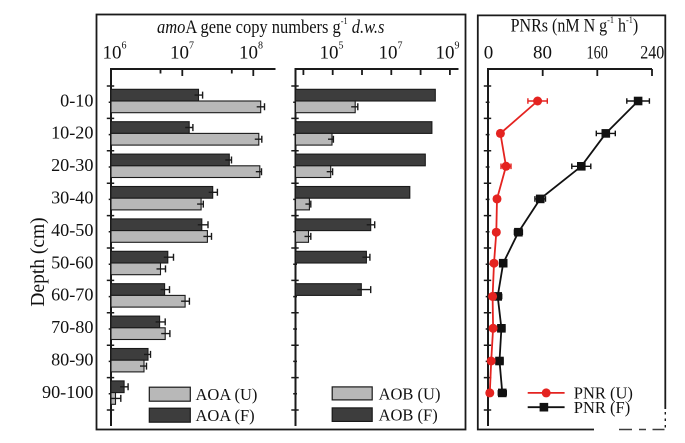 This screenshot has height=443, width=685. What do you see at coordinates (332, 52) in the screenshot?
I see `svg-text: 105` at bounding box center [332, 52].